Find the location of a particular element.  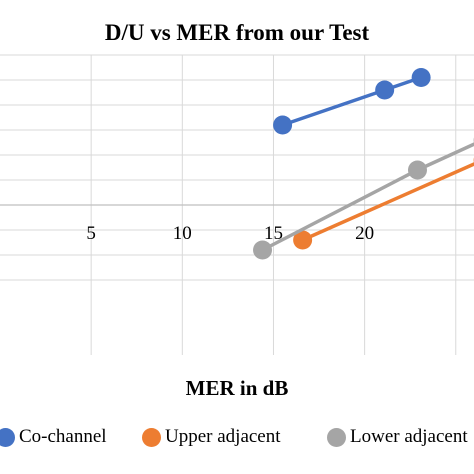

chart-legend: Co-channel Upper adjacent Lower adjacent is located at coordinates (237, 439).